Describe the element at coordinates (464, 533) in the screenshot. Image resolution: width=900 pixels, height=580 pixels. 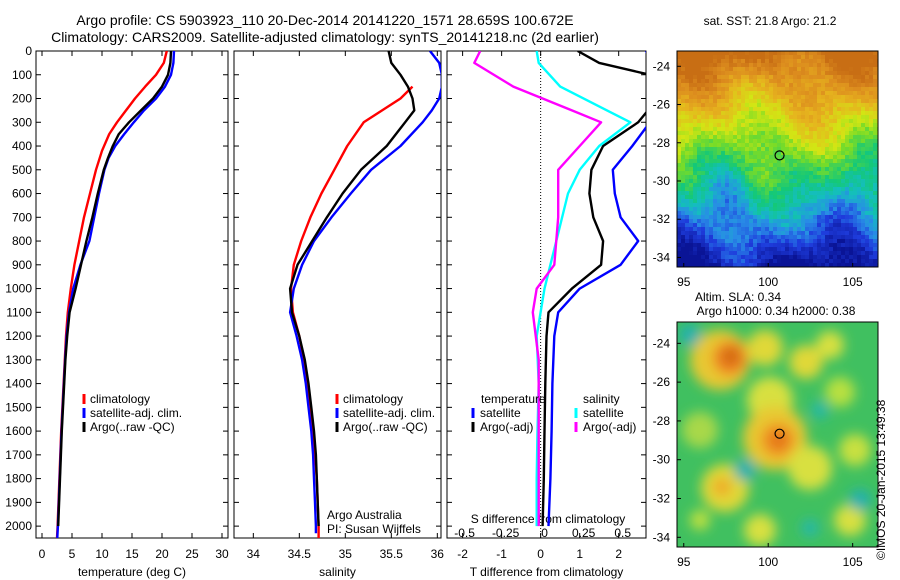
I see `x2-tick-label: -0.5` at that location.